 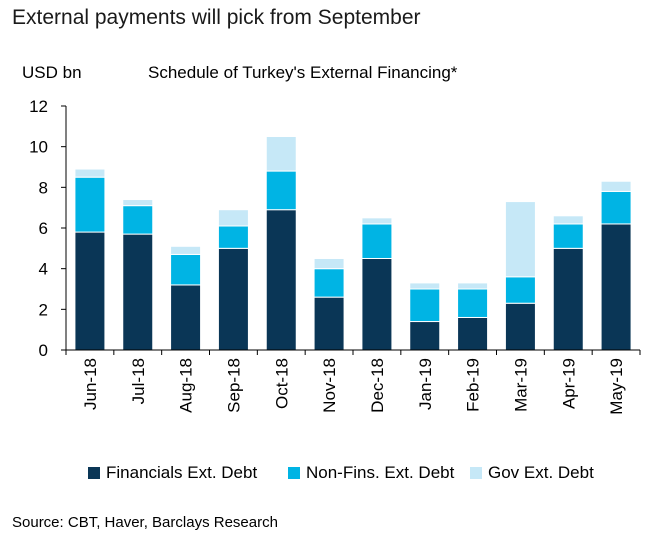 What do you see at coordinates (38, 147) in the screenshot?
I see `y-tick-label: 10` at bounding box center [38, 147].